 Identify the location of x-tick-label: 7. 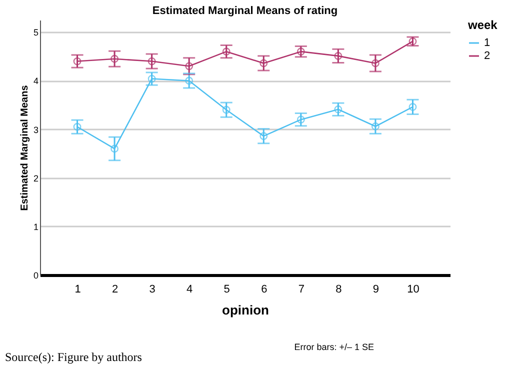
(301, 290).